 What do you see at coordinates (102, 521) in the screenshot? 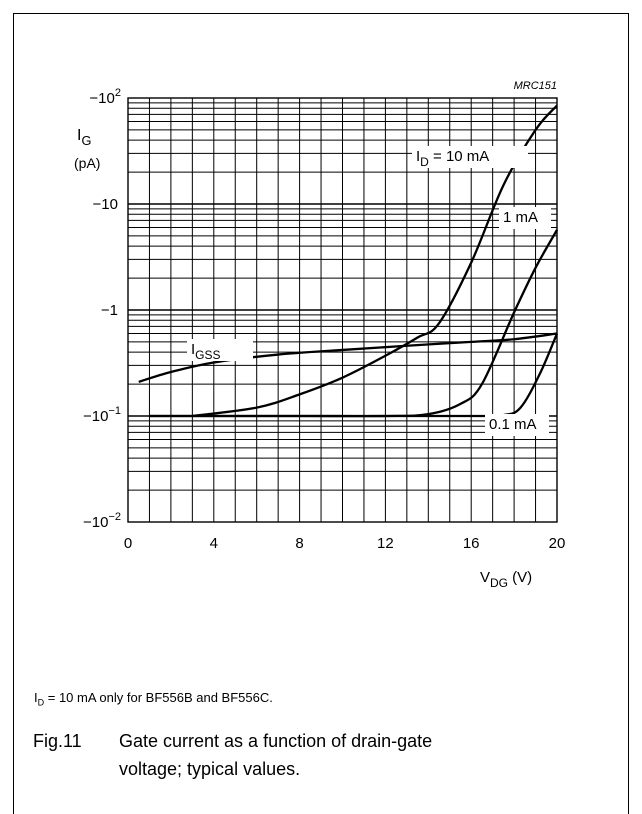
I see `y-tick-label: −10−2` at bounding box center [102, 521].